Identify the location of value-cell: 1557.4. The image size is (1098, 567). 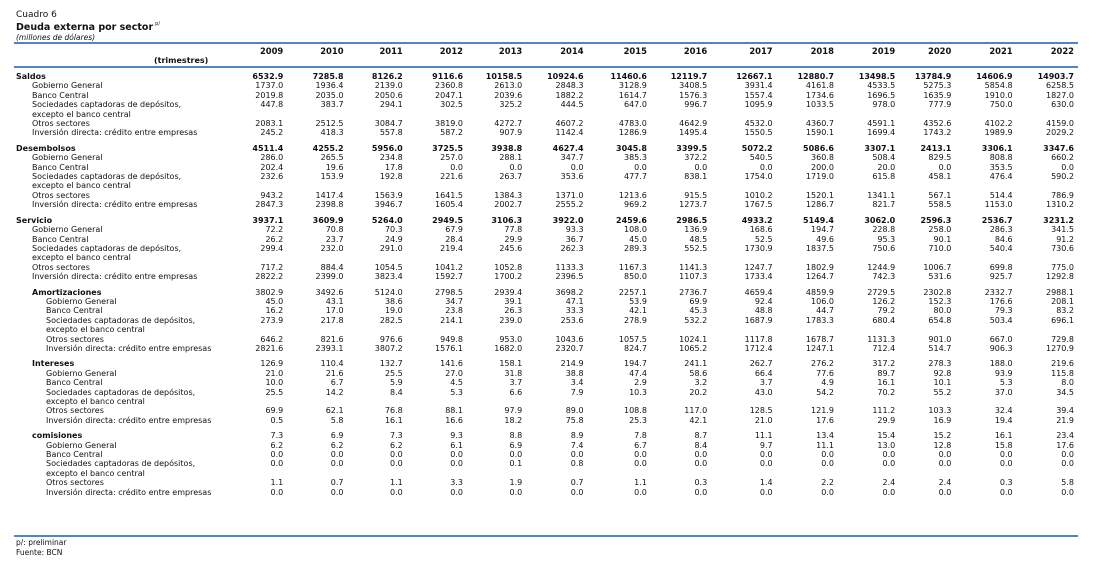
(758, 95).